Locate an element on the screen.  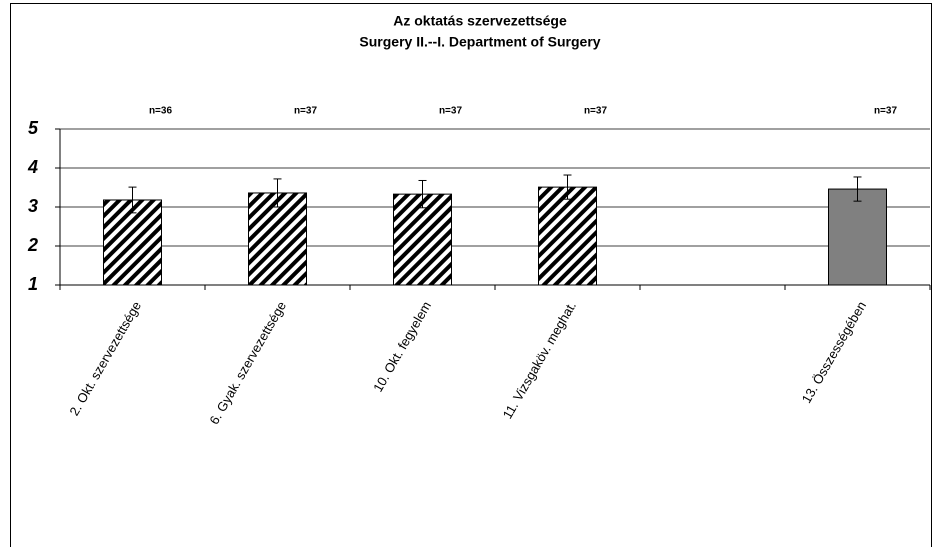
x-tick-label: 6. Gyak. szervezettsége is located at coordinates (247, 363).